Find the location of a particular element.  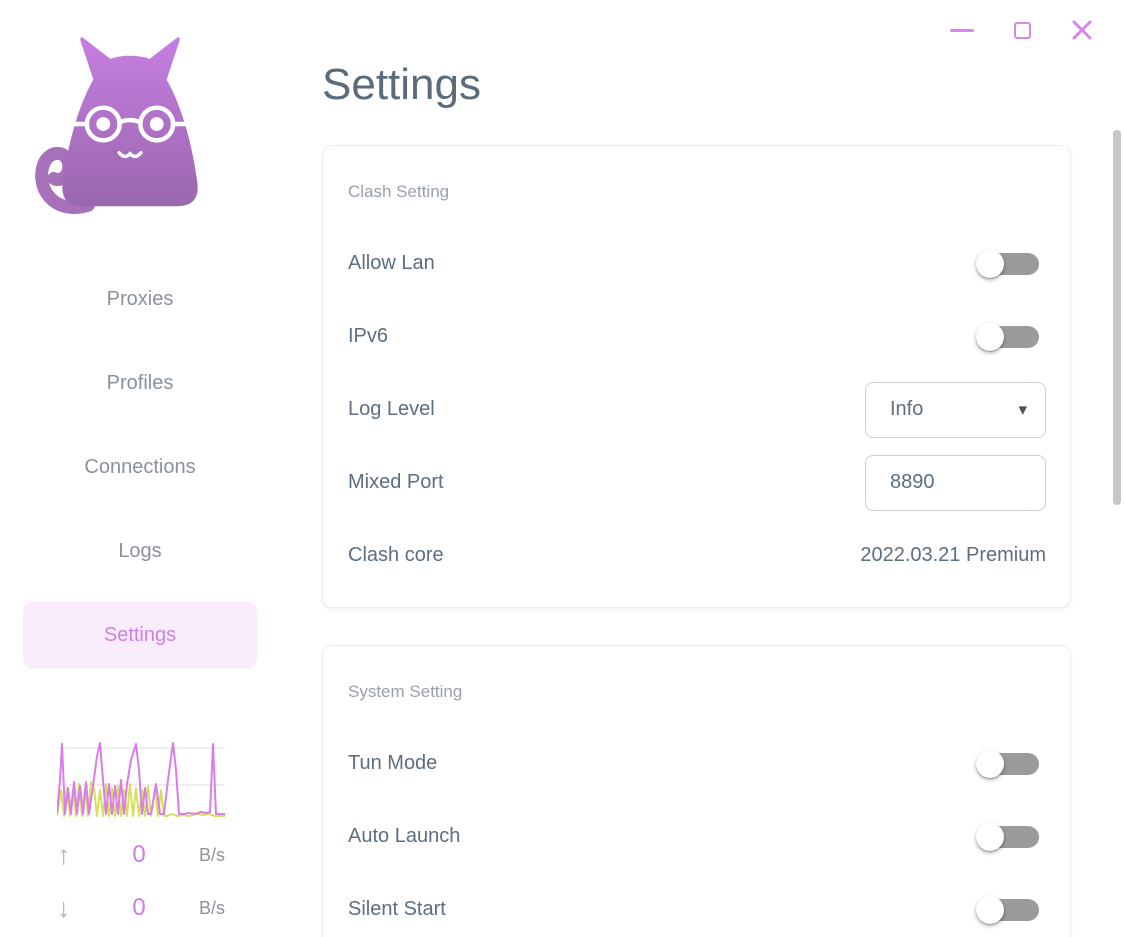

tun-mode-toggle is located at coordinates (1007, 763).